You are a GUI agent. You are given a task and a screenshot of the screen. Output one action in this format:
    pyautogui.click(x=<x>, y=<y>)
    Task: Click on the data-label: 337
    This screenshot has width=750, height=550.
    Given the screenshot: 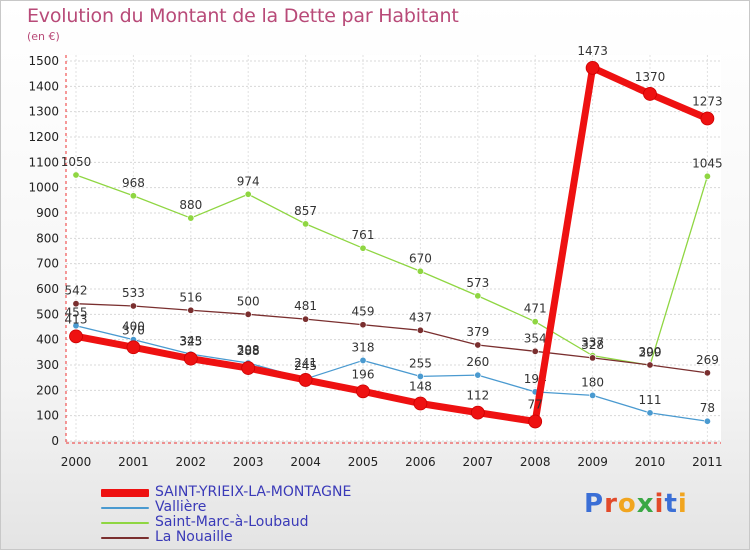 What is the action you would take?
    pyautogui.click(x=592, y=343)
    